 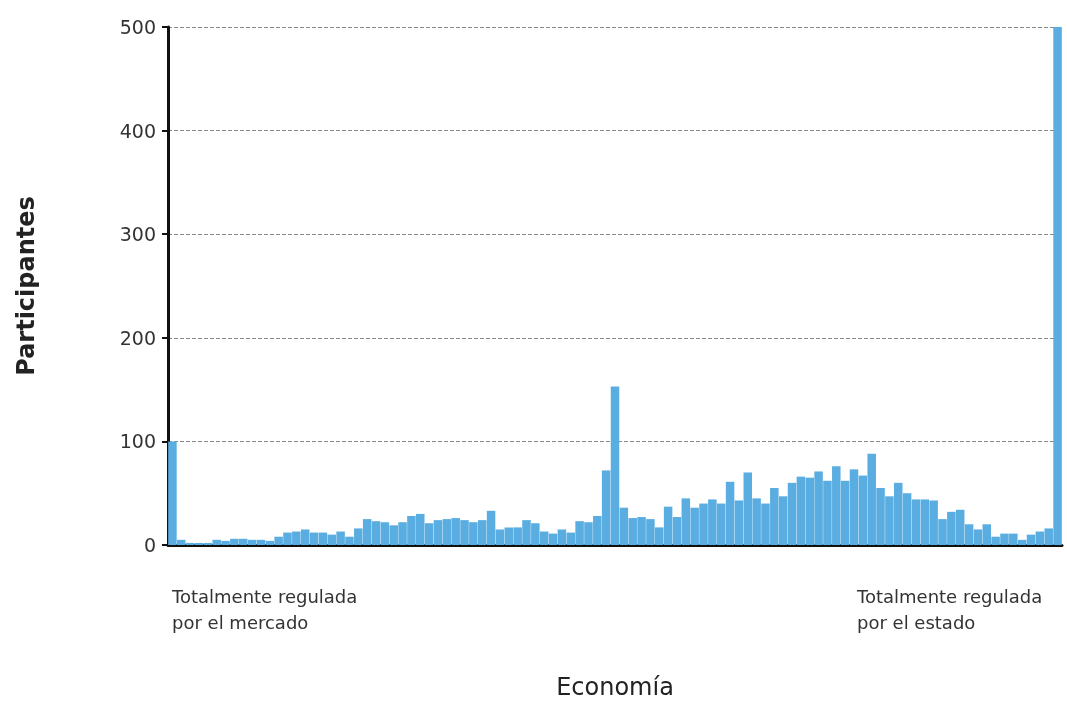 What do you see at coordinates (137, 337) in the screenshot?
I see `y-tick-label: 200` at bounding box center [137, 337].